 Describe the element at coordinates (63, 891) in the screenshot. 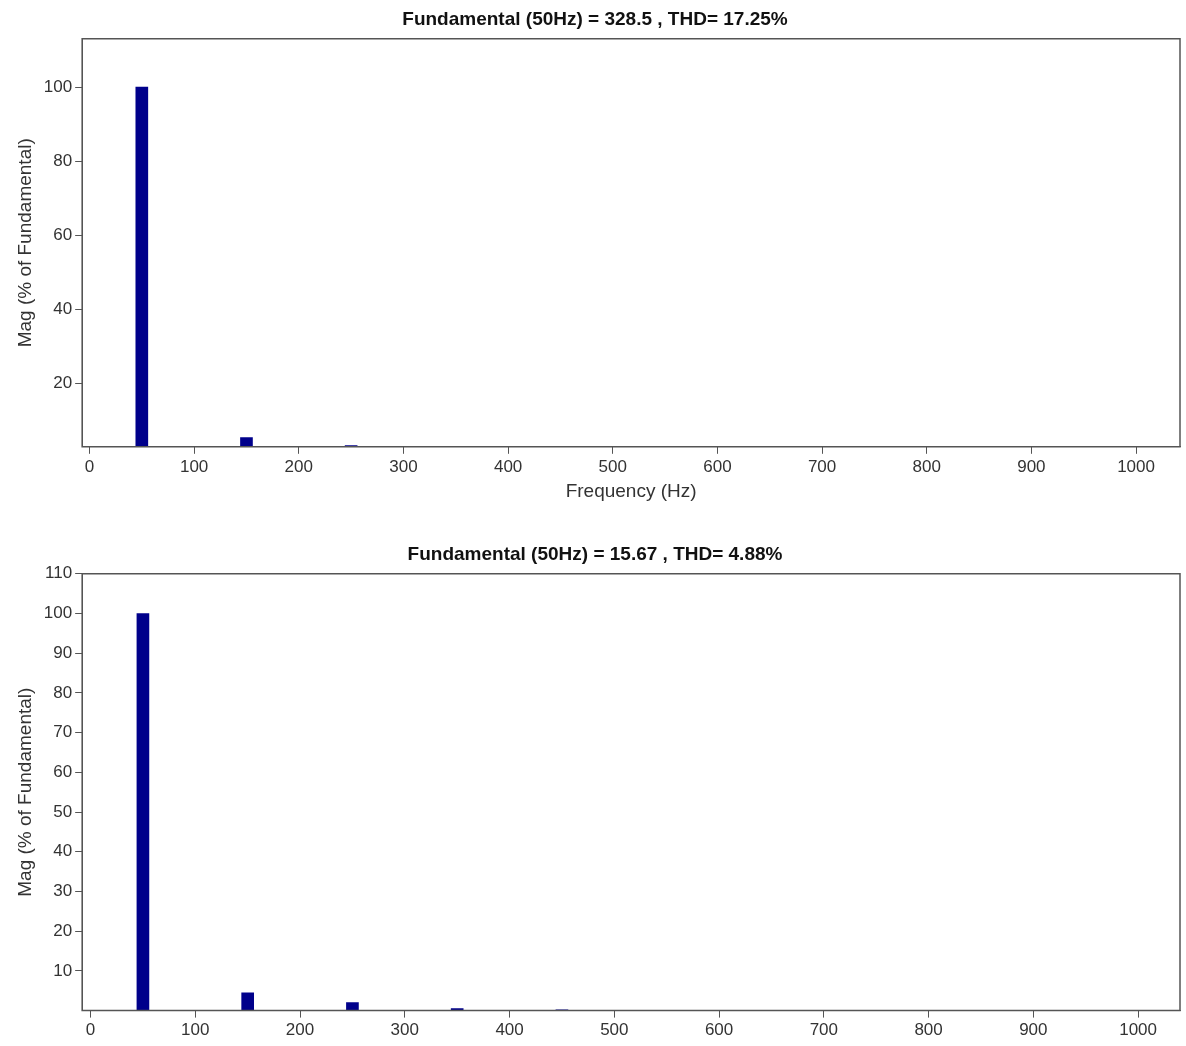

I see `y-tick-label: 30` at that location.